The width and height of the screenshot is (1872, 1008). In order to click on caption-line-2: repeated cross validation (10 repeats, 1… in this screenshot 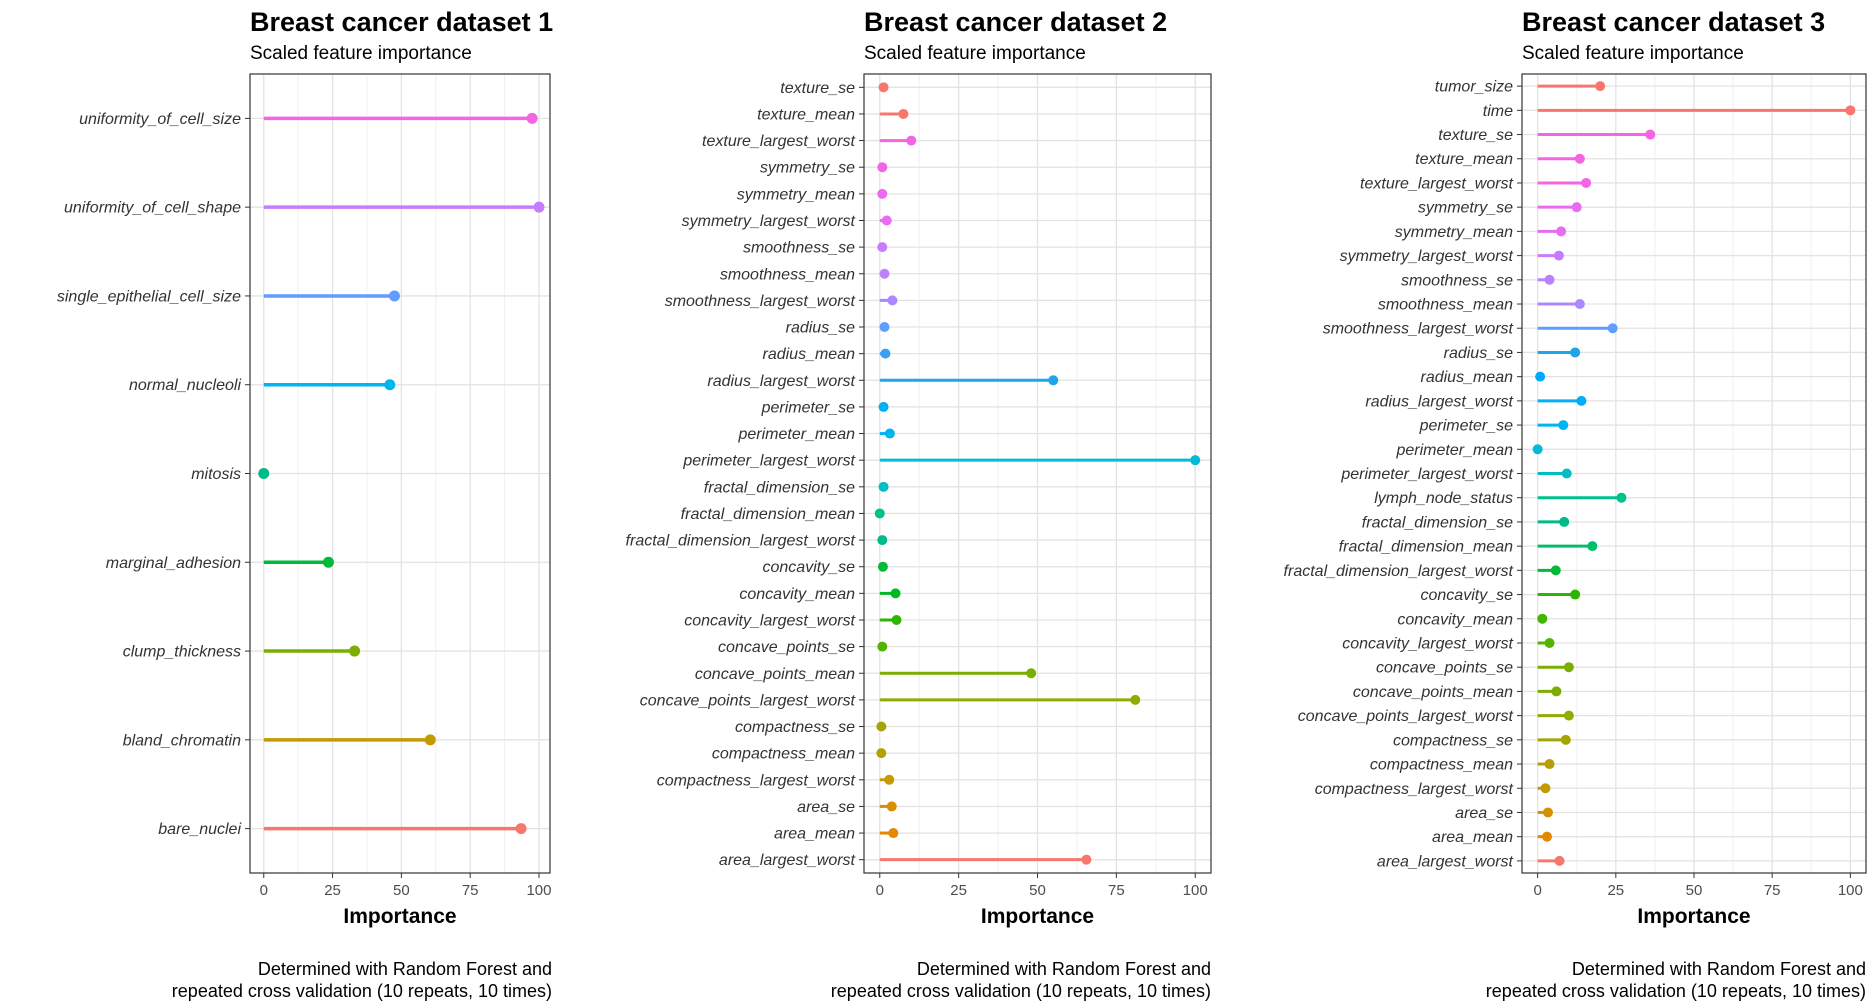, I will do `click(1021, 991)`.